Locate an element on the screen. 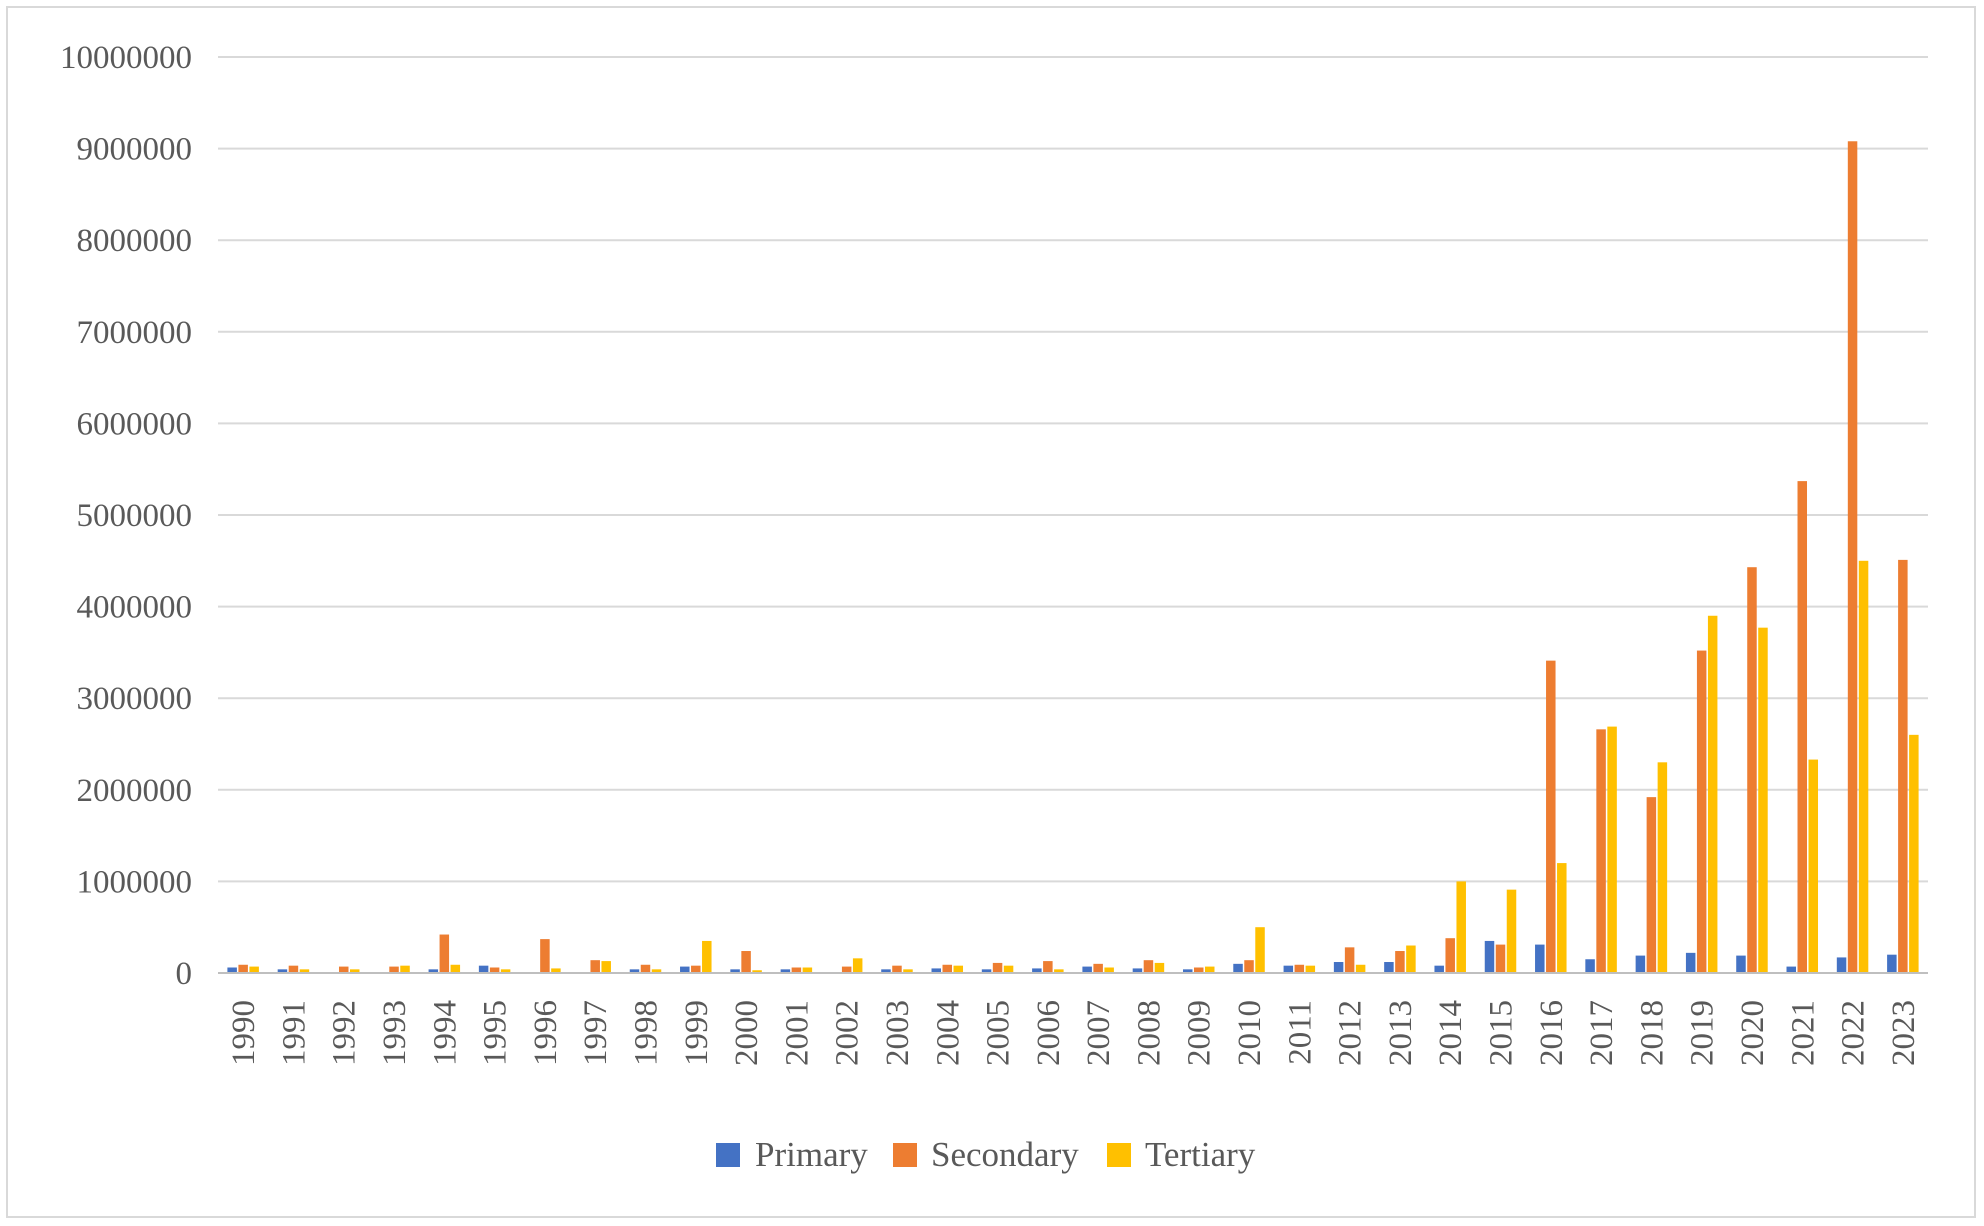  bar-secondary-1991 is located at coordinates (293, 969).